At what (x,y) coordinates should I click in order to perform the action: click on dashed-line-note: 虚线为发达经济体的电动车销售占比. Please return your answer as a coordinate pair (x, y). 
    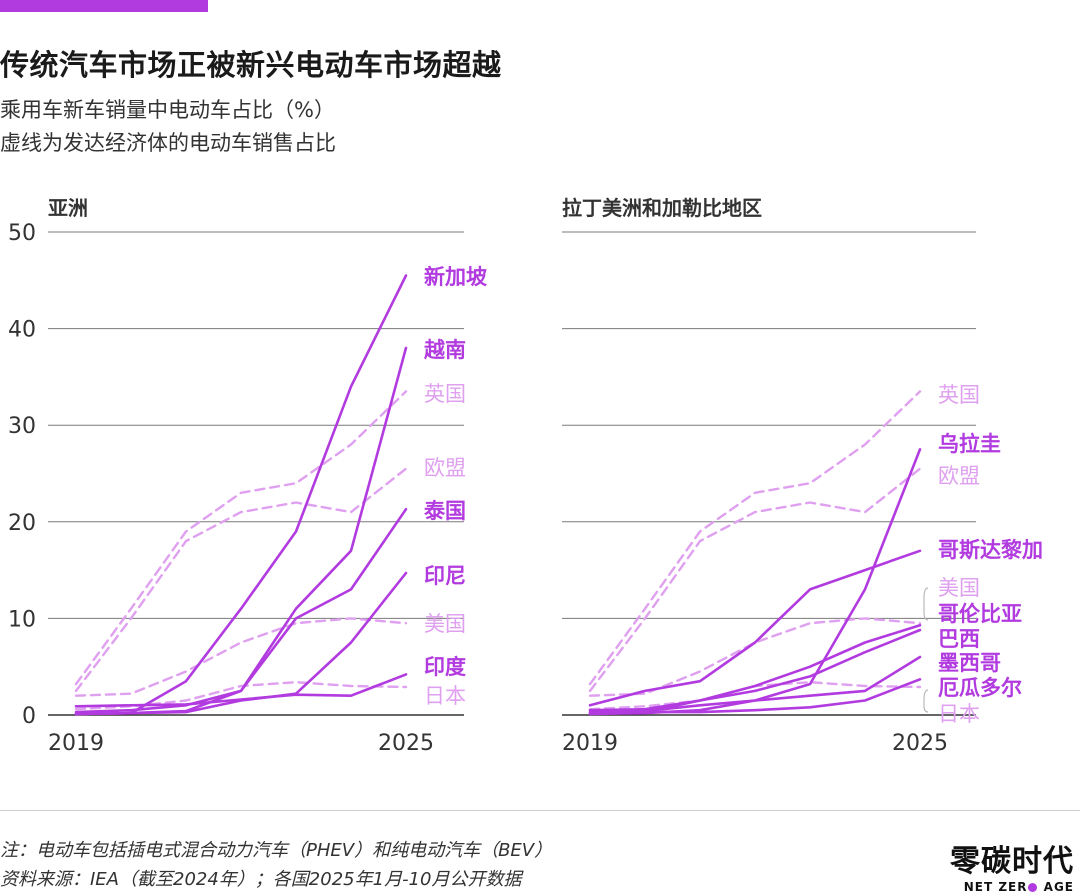
    Looking at the image, I should click on (168, 143).